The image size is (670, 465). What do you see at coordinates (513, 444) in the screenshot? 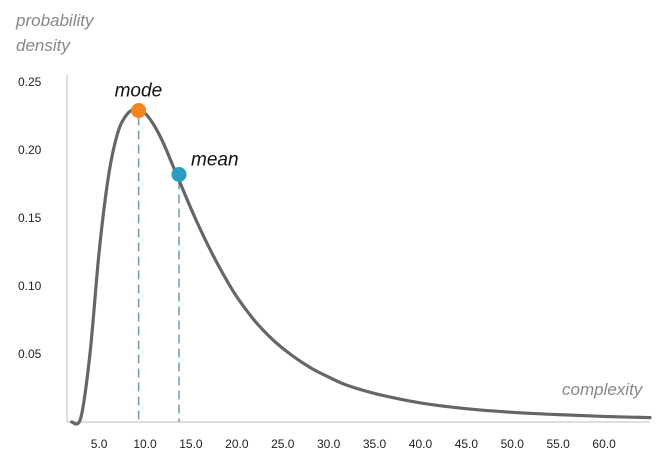
I see `x-tick-label: 50.0` at bounding box center [513, 444].